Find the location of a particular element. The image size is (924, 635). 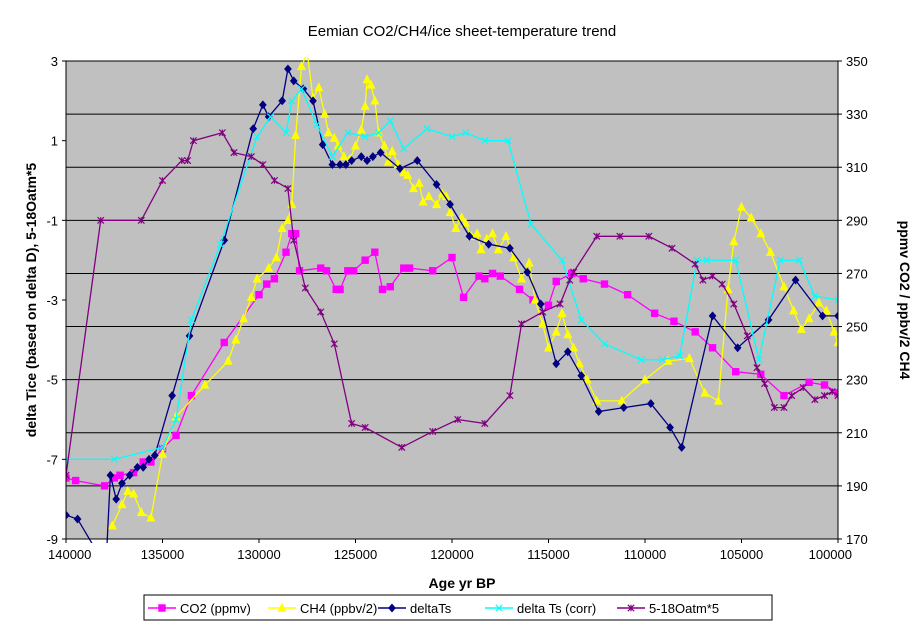

x-tick-label: 110000 is located at coordinates (645, 554).